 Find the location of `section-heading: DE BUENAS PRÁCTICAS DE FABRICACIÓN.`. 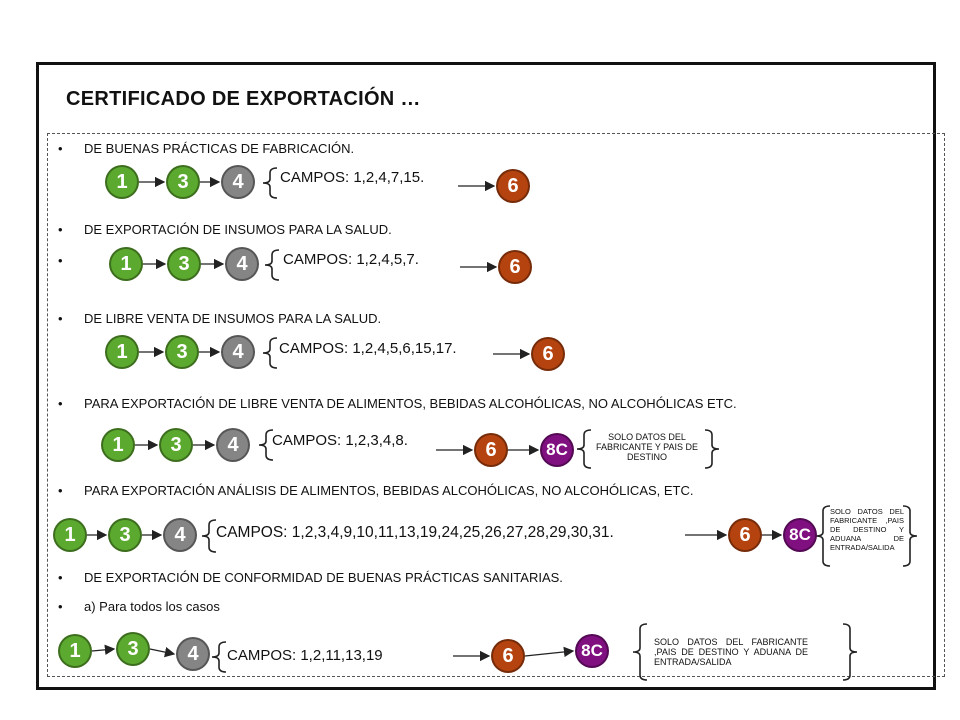

section-heading: DE BUENAS PRÁCTICAS DE FABRICACIÓN. is located at coordinates (219, 148).